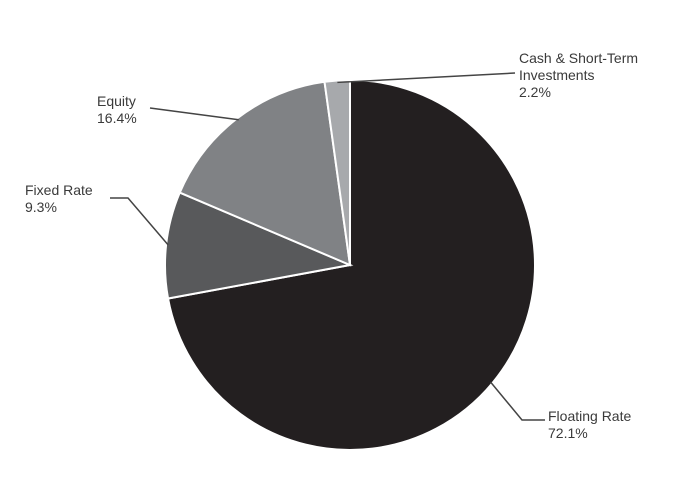  Describe the element at coordinates (116, 101) in the screenshot. I see `category-label: Equity` at that location.